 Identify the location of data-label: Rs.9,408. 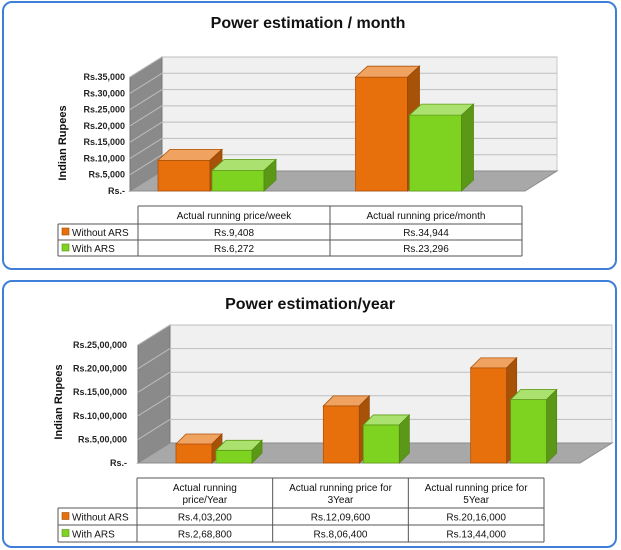
(234, 233).